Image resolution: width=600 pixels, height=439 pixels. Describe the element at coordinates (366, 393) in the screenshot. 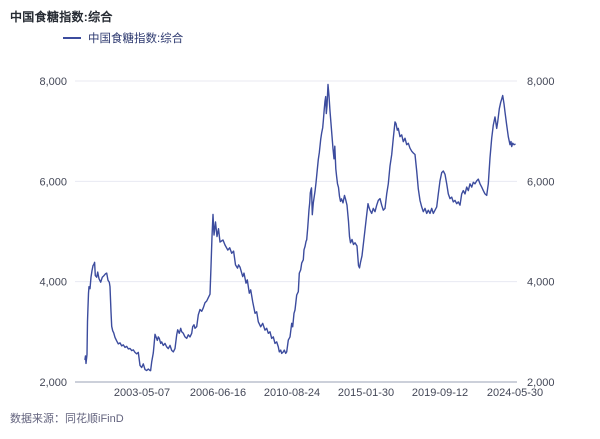

I see `x-tick-2015-01-30: 2015-01-30` at that location.